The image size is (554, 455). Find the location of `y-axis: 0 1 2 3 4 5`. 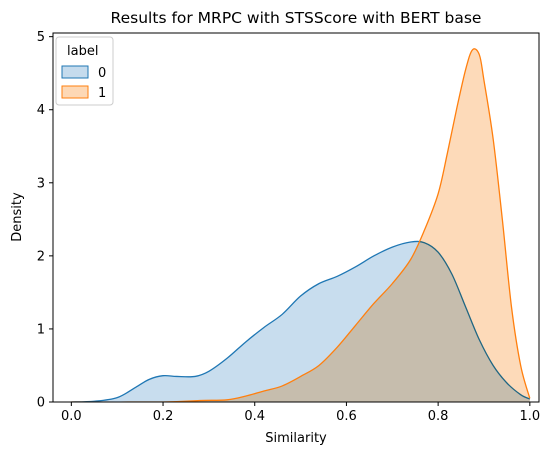

y-axis: 0 1 2 3 4 5 is located at coordinates (45, 220).